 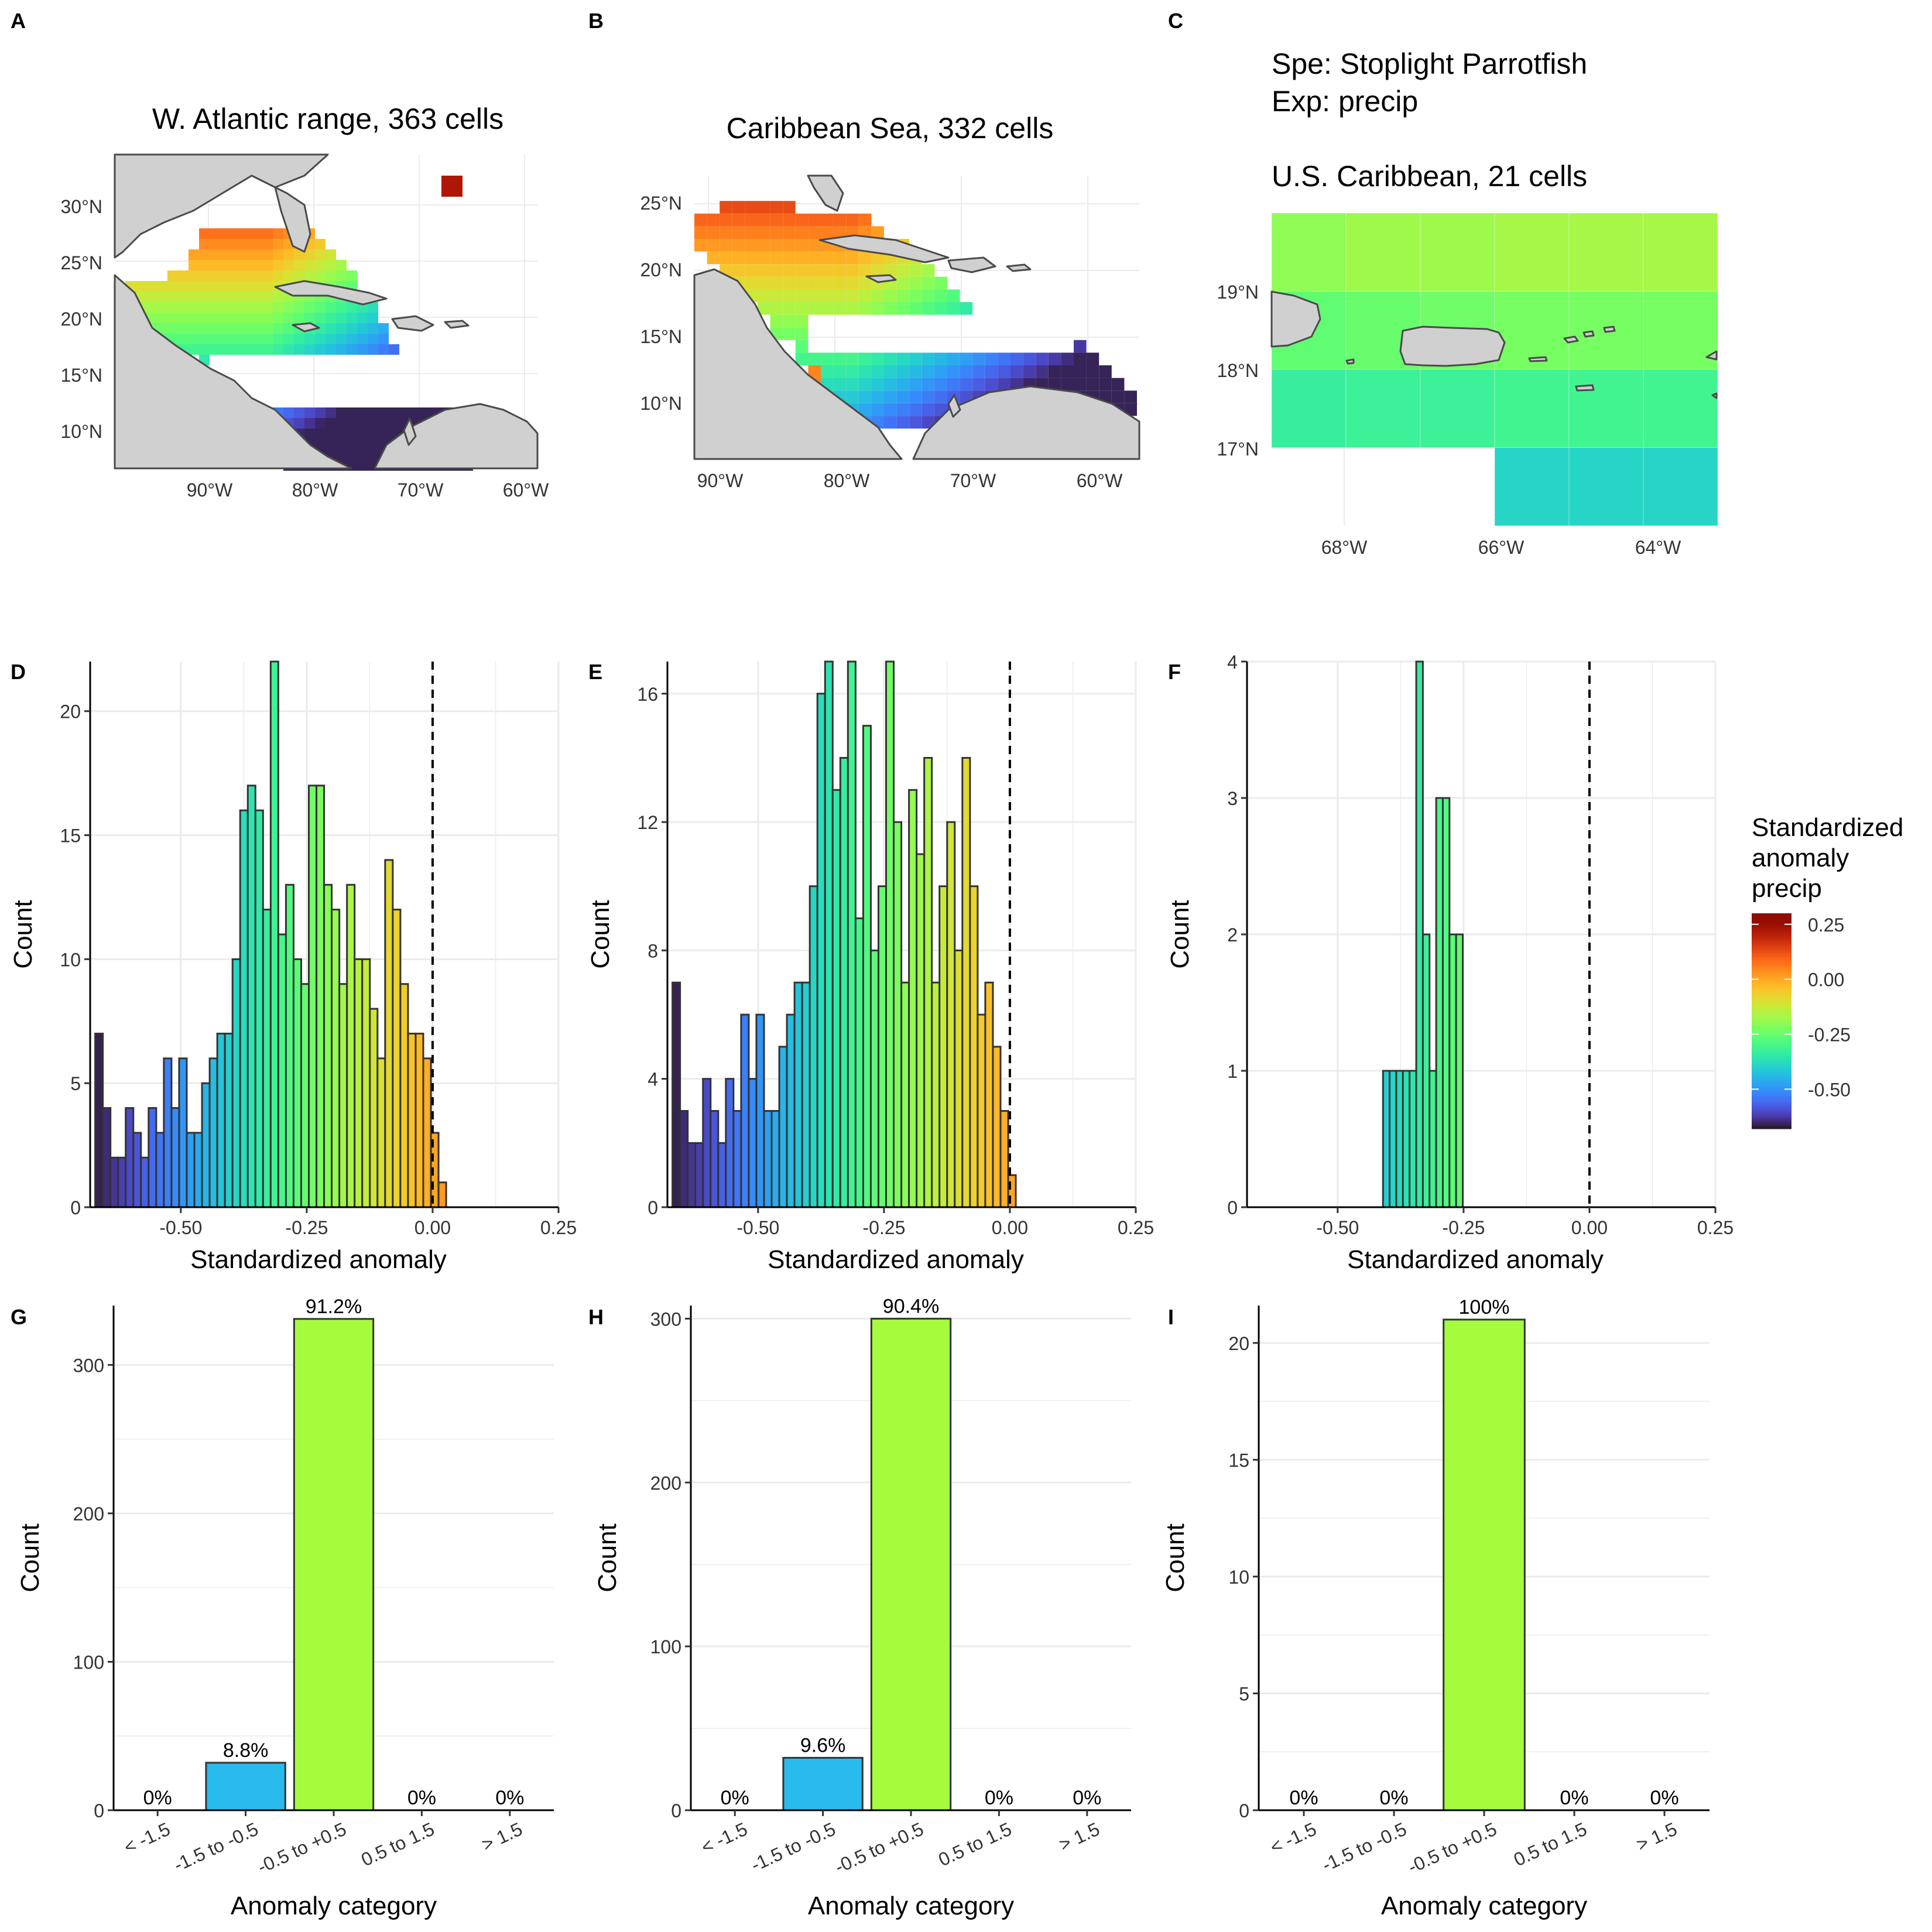 What do you see at coordinates (973, 480) in the screenshot?
I see `x-tick-label: 70°W` at bounding box center [973, 480].